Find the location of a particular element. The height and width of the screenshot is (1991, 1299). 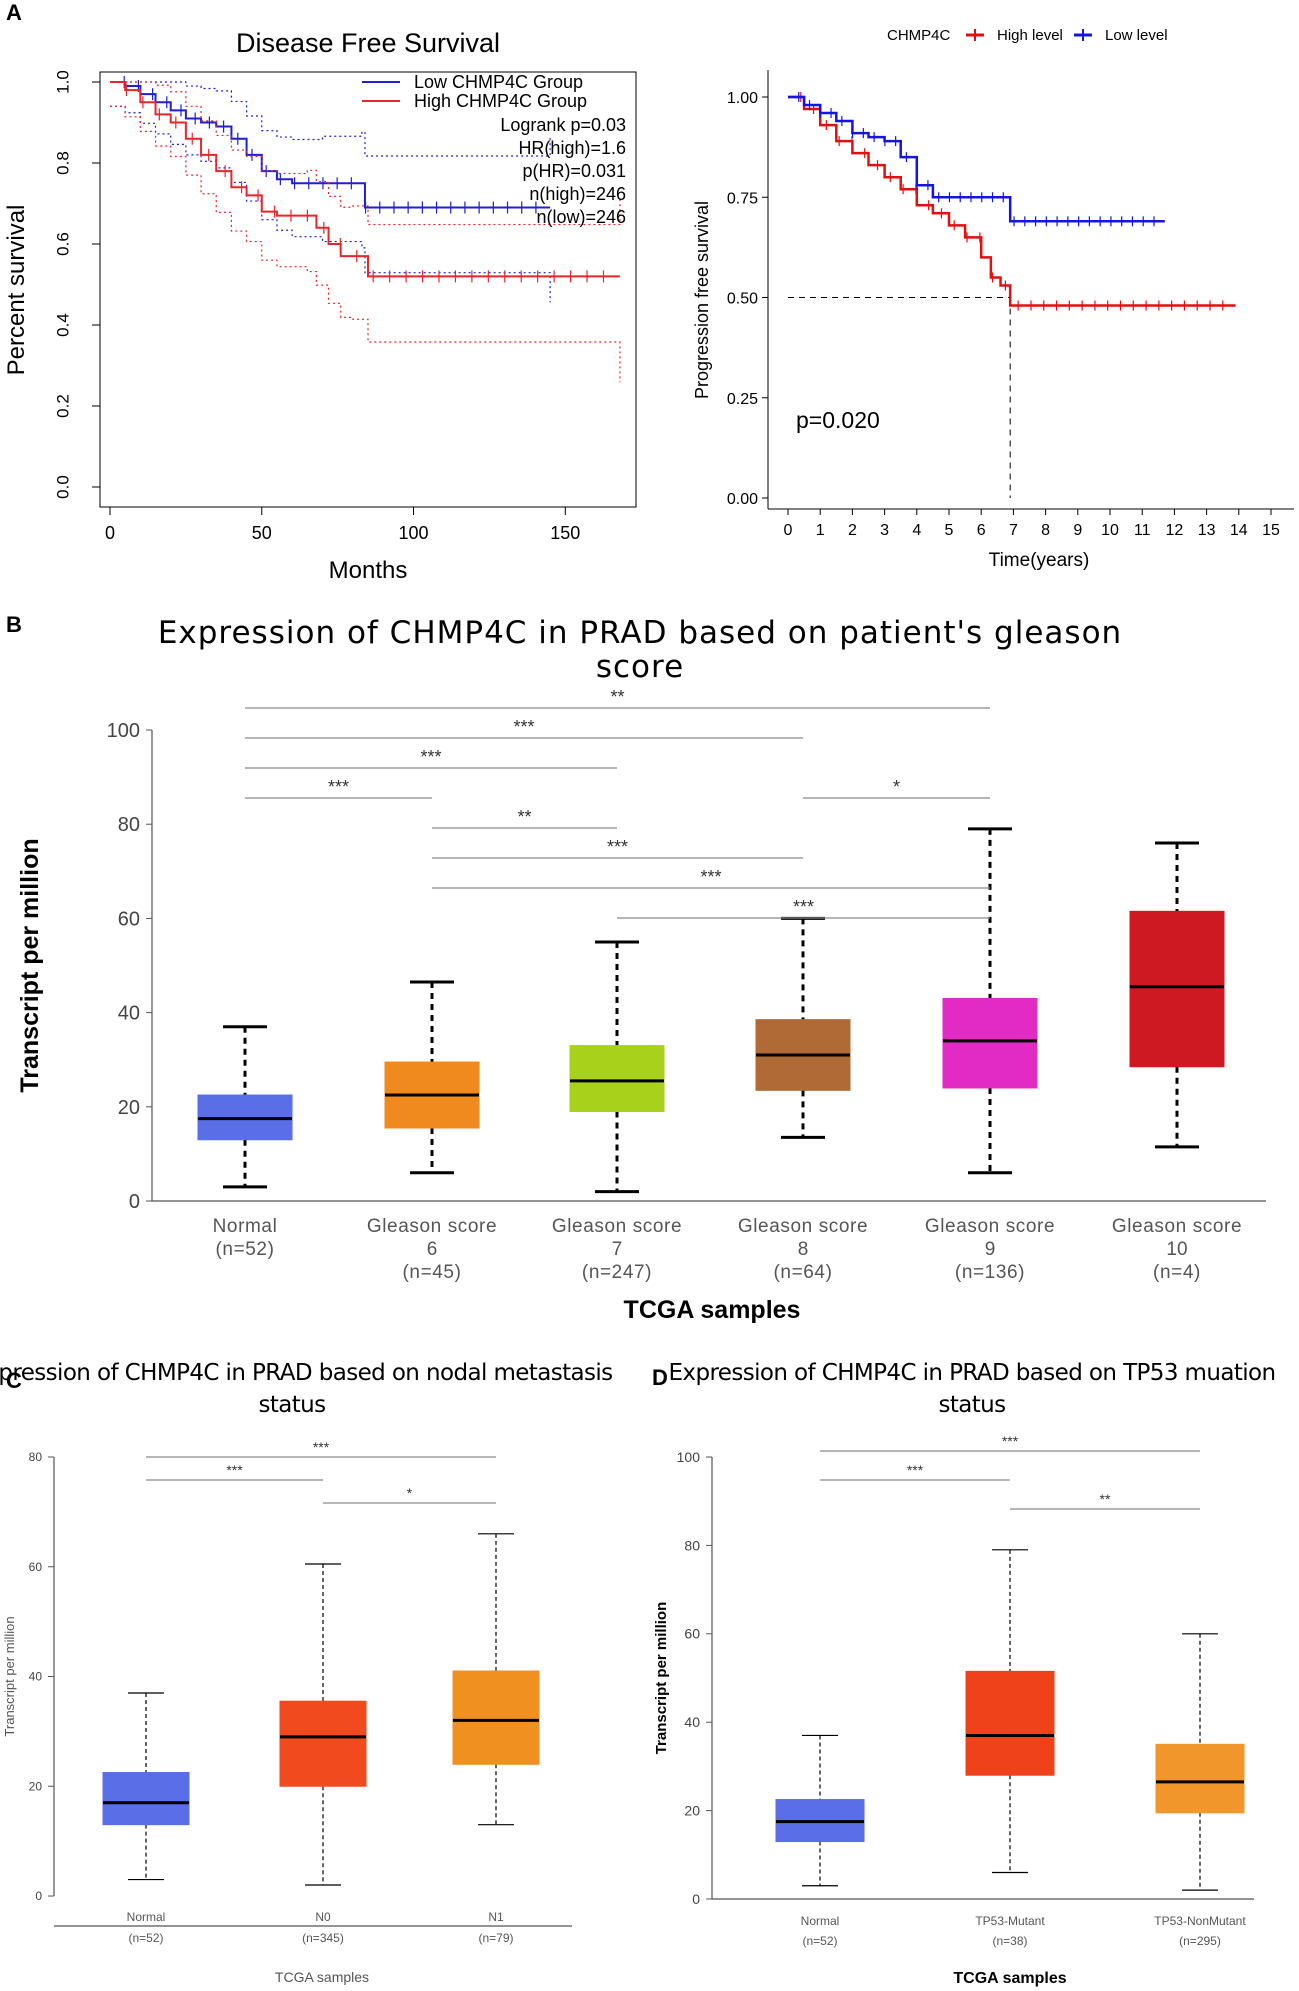

group-n-label: (n=247) is located at coordinates (617, 1272).